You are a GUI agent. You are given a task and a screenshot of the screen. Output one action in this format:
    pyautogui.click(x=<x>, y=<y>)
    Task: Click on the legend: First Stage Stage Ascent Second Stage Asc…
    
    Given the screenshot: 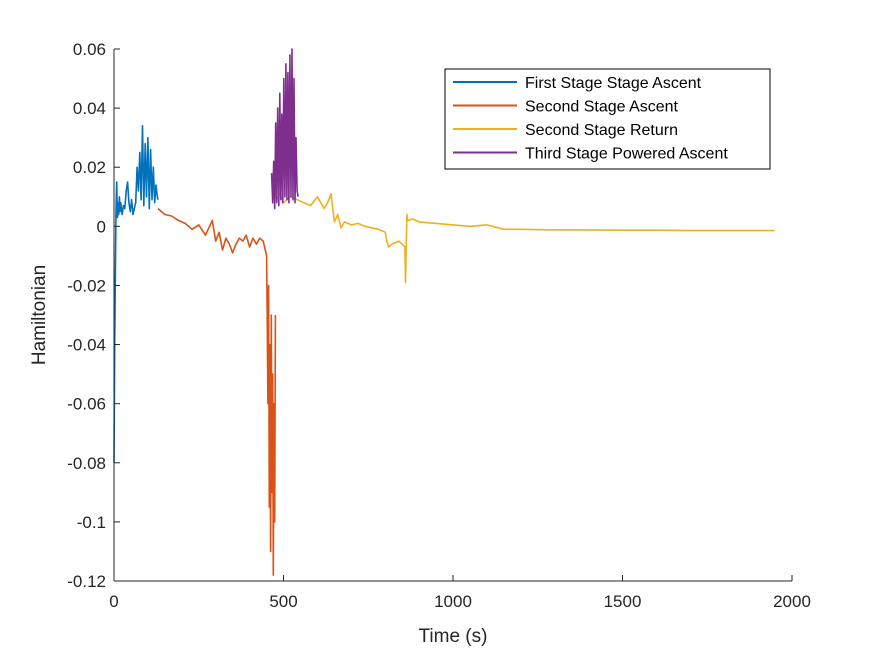 What is the action you would take?
    pyautogui.click(x=607, y=119)
    